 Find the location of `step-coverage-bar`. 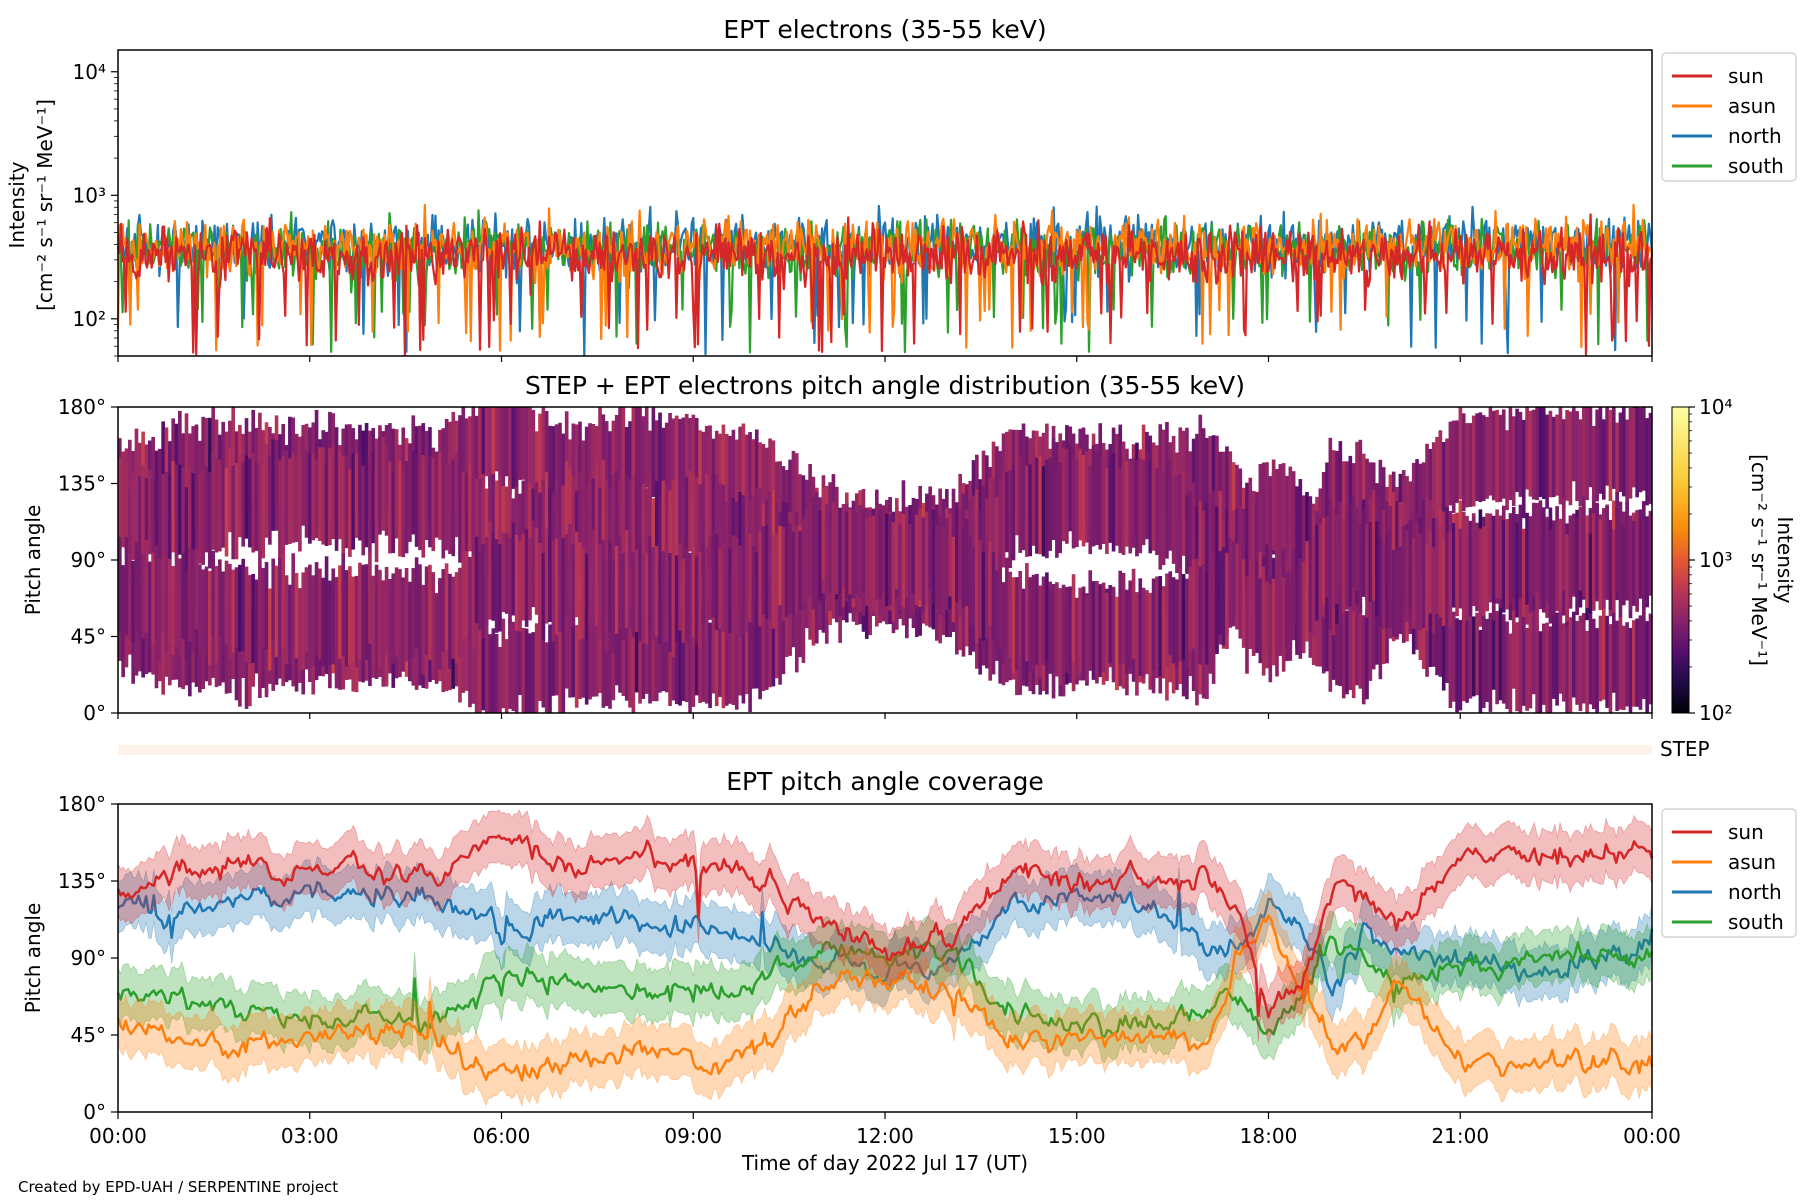

step-coverage-bar is located at coordinates (885, 750).